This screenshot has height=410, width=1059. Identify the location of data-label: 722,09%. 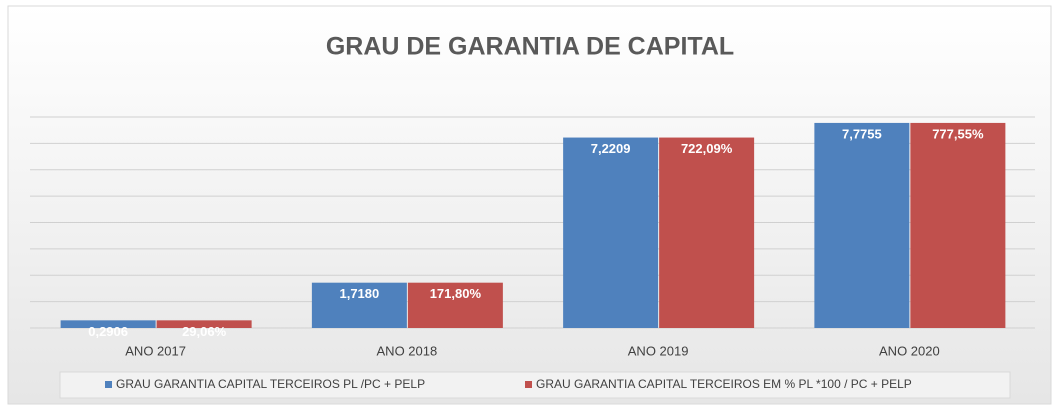
(707, 148).